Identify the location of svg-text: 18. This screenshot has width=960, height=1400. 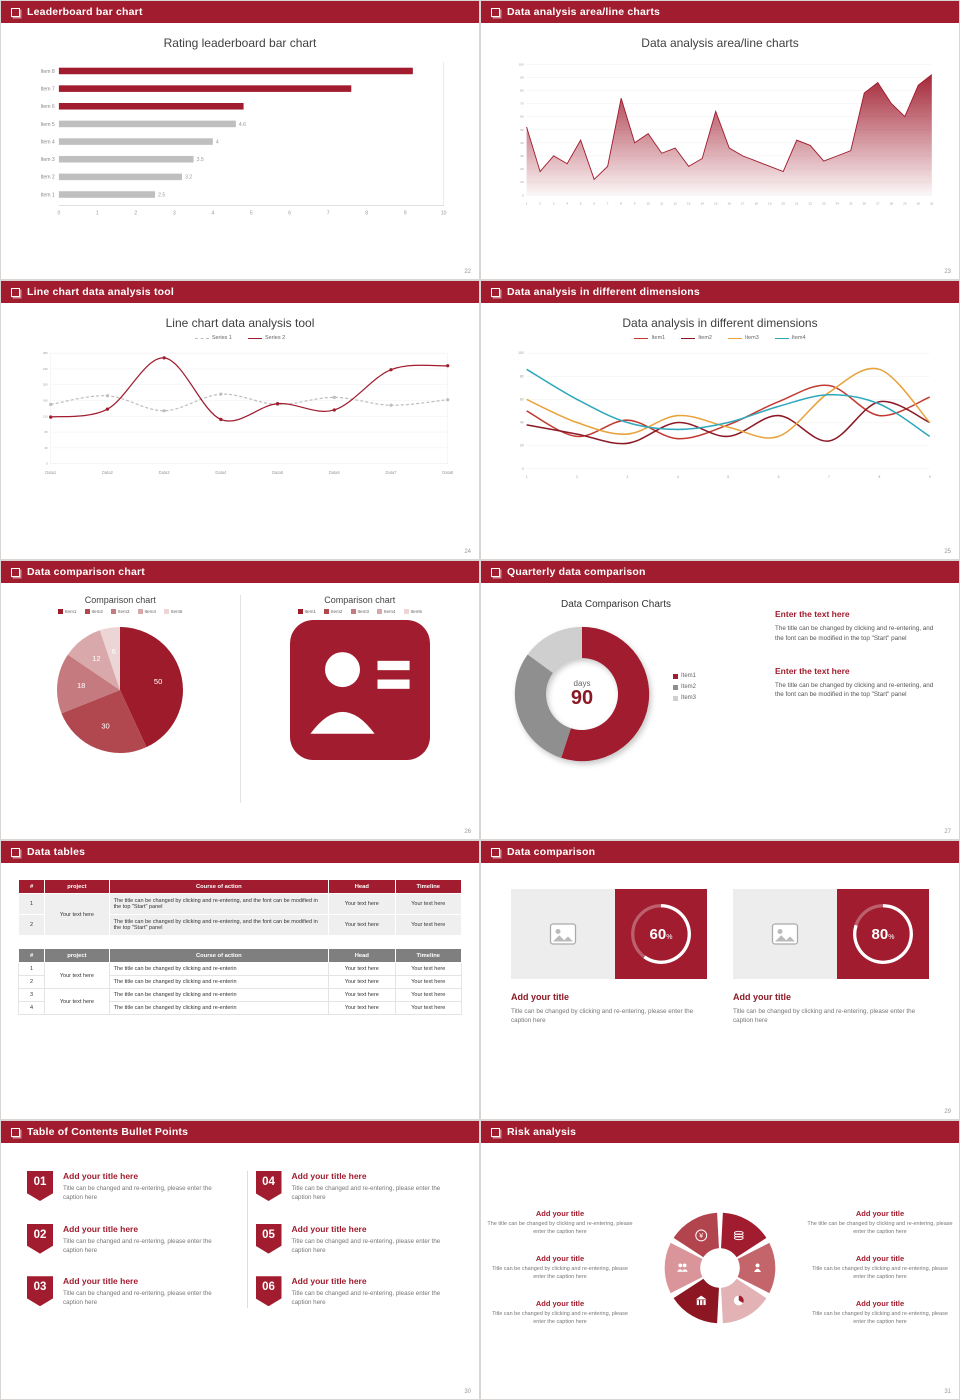
(81, 685).